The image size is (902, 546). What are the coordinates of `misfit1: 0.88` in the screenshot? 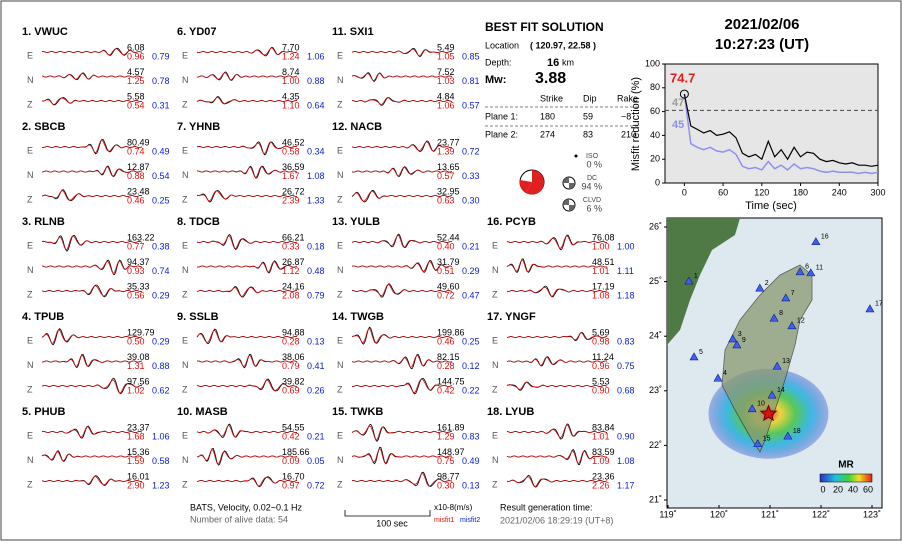 It's located at (136, 176).